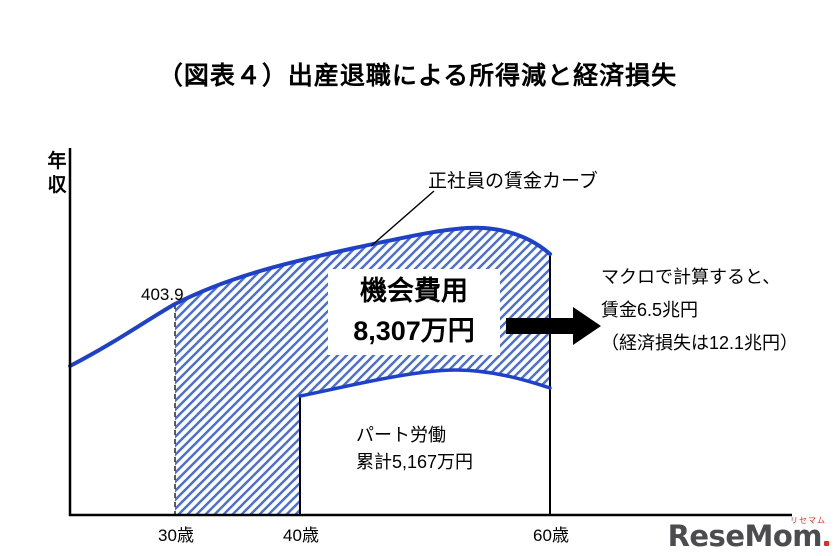 This screenshot has height=556, width=835. I want to click on fulltime-wage-curve, so click(310, 296).